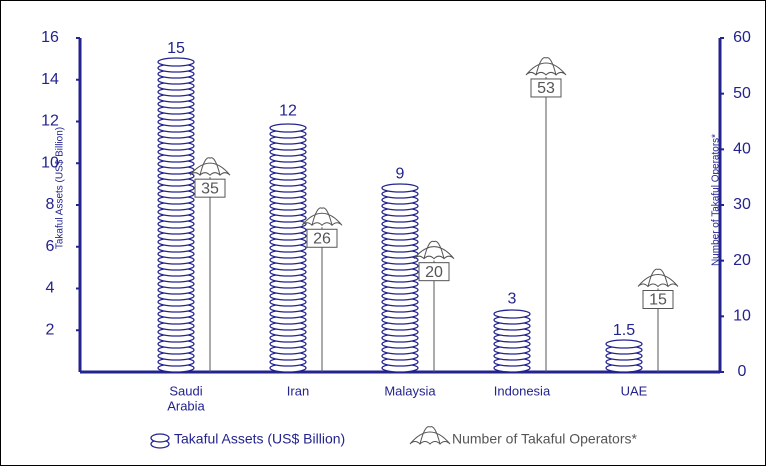 The height and width of the screenshot is (466, 766). I want to click on legend-label: Number of Takaful Operators*, so click(544, 439).